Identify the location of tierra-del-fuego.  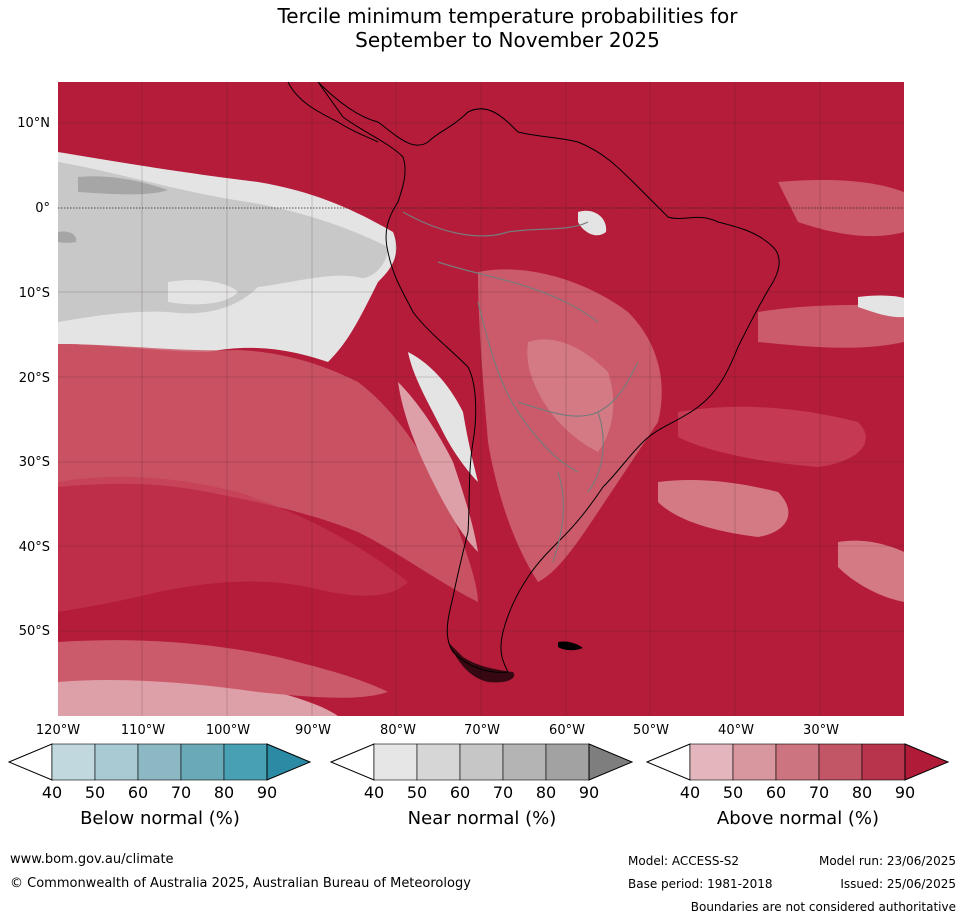
(481, 662).